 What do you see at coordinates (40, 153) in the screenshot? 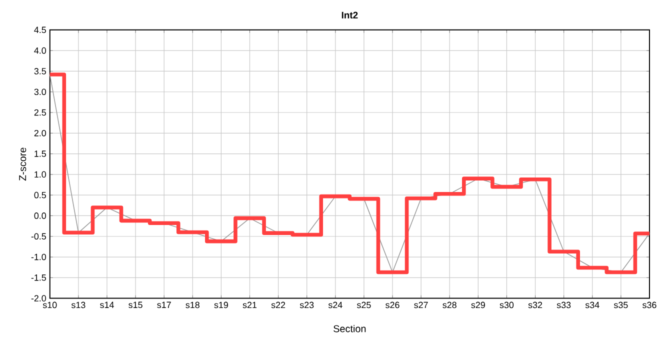
I see `y-tick-label: 1.5` at bounding box center [40, 153].